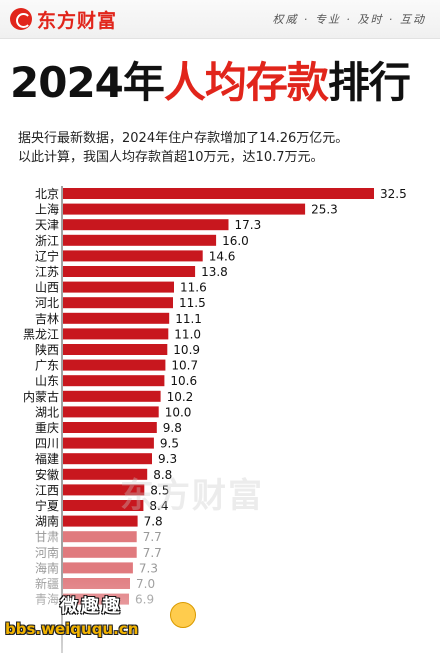 This screenshot has width=440, height=653. Describe the element at coordinates (148, 568) in the screenshot. I see `value-label: 7.3` at that location.